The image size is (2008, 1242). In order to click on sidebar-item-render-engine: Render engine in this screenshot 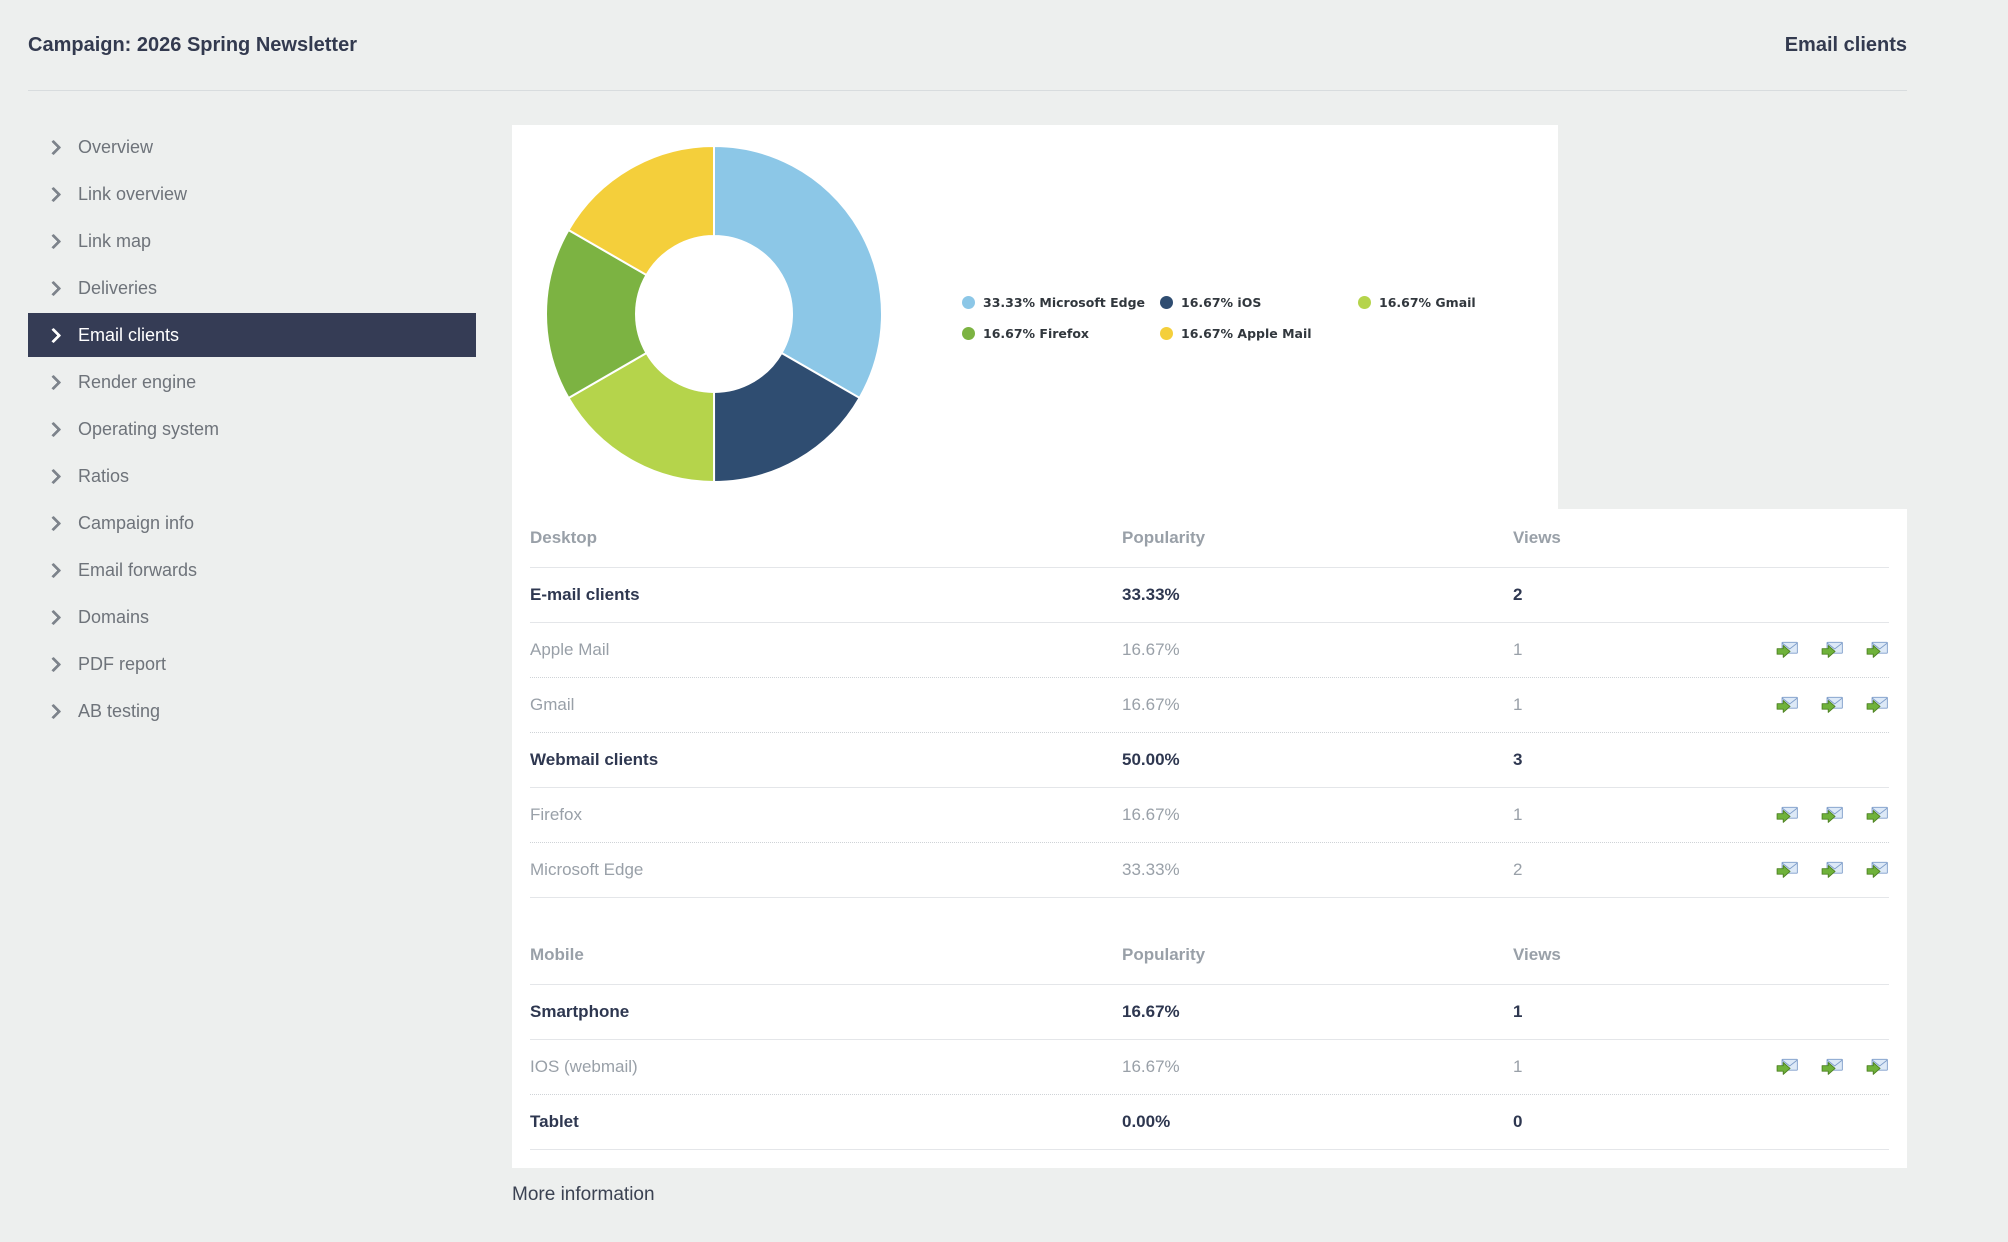, I will do `click(252, 382)`.